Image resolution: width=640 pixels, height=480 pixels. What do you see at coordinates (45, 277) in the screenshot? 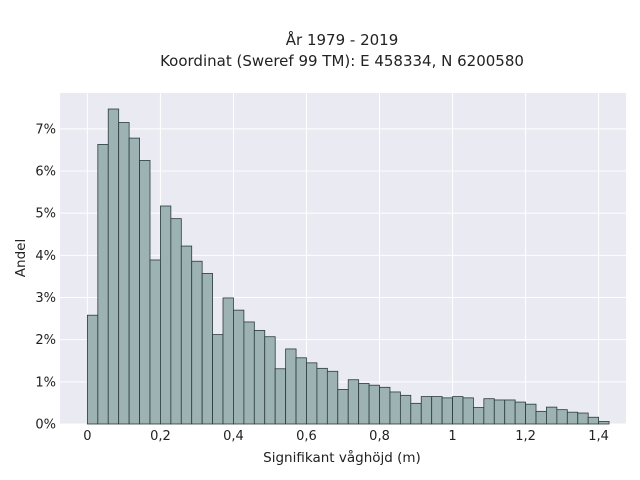
I see `y-axis-ticks: 0% 1% 2% 3% 4% 5% 6% 7%` at bounding box center [45, 277].